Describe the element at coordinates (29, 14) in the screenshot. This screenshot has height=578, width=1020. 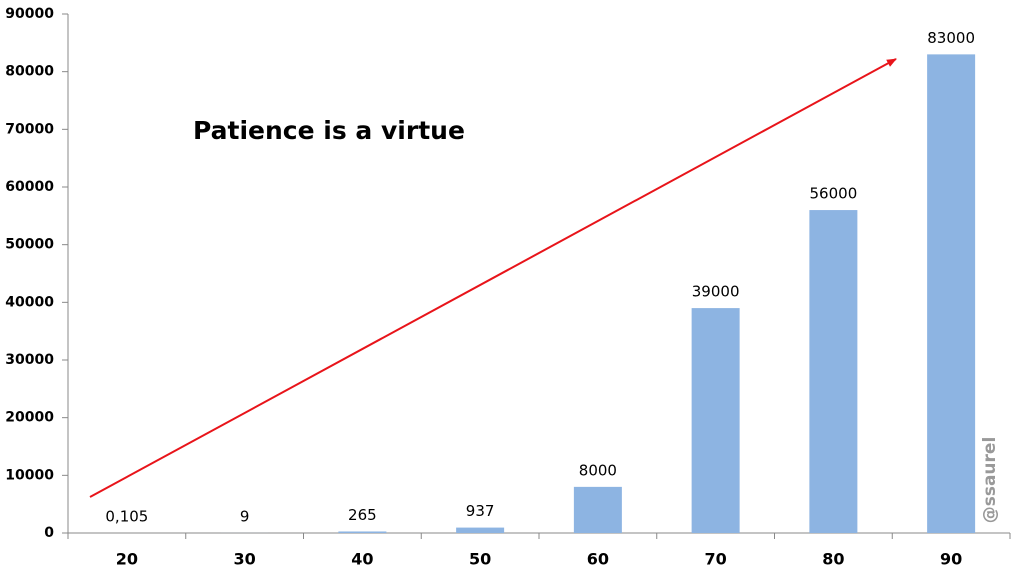
I see `y-tick-label: 90000` at that location.